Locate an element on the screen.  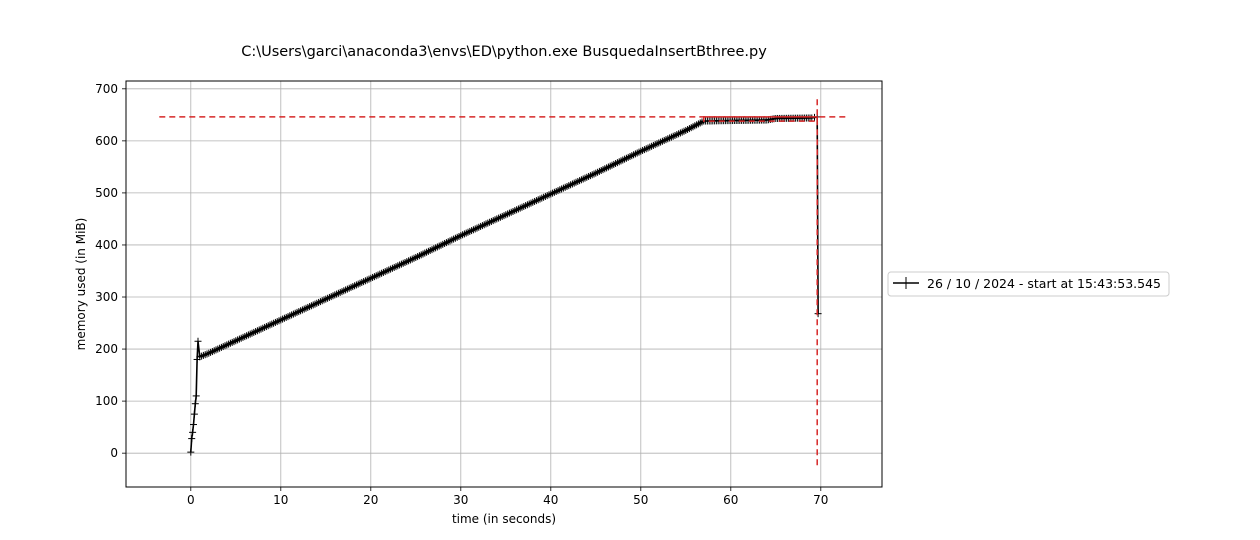
y-tick-label: 600 is located at coordinates (106, 141).